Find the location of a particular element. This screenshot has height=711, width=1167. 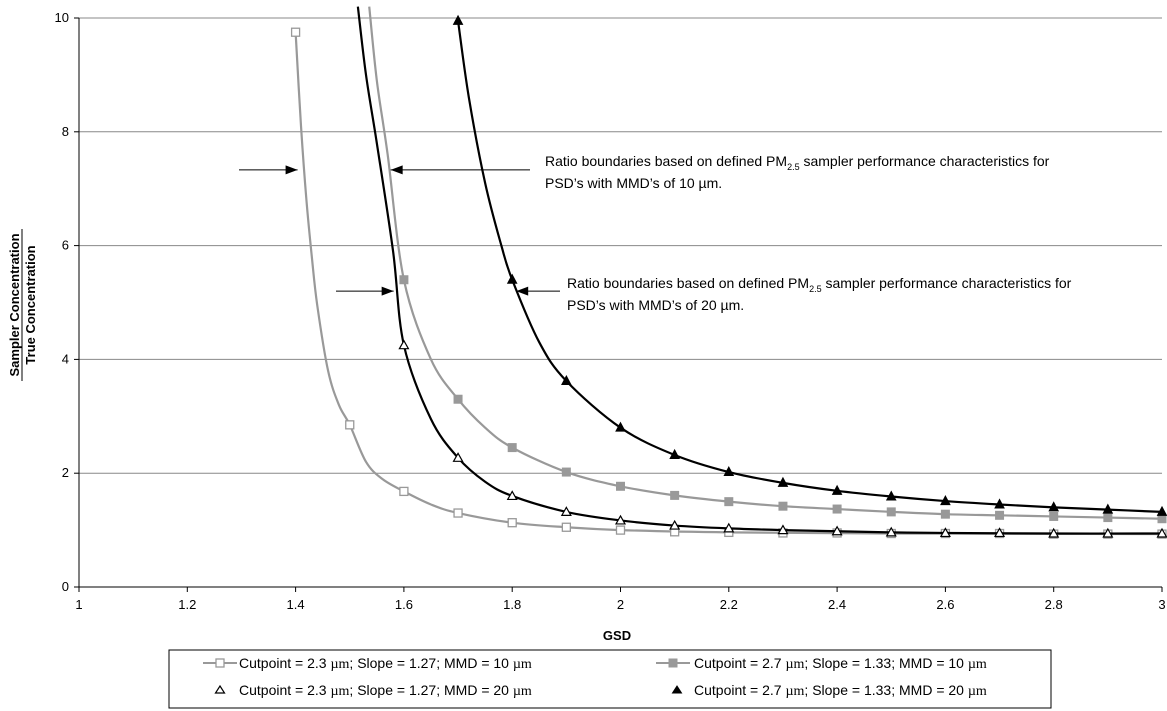

y-axis-title-denominator: True Concentration is located at coordinates (30, 304).